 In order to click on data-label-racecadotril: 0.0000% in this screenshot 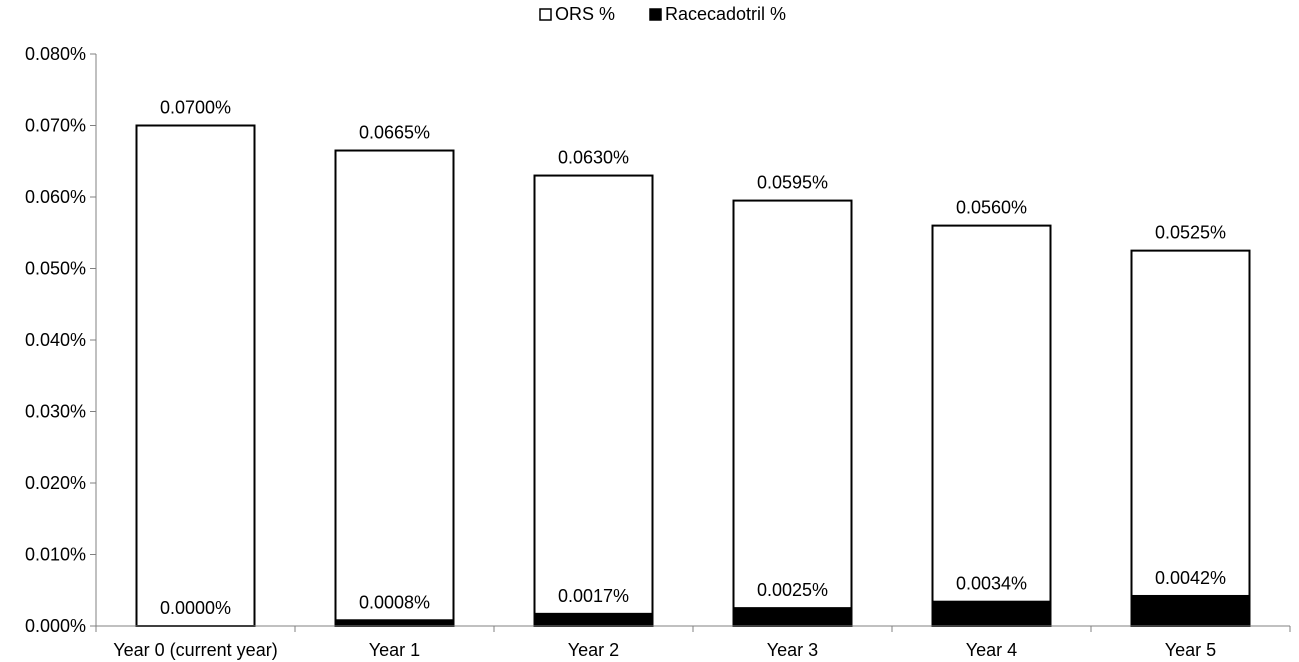, I will do `click(195, 608)`.